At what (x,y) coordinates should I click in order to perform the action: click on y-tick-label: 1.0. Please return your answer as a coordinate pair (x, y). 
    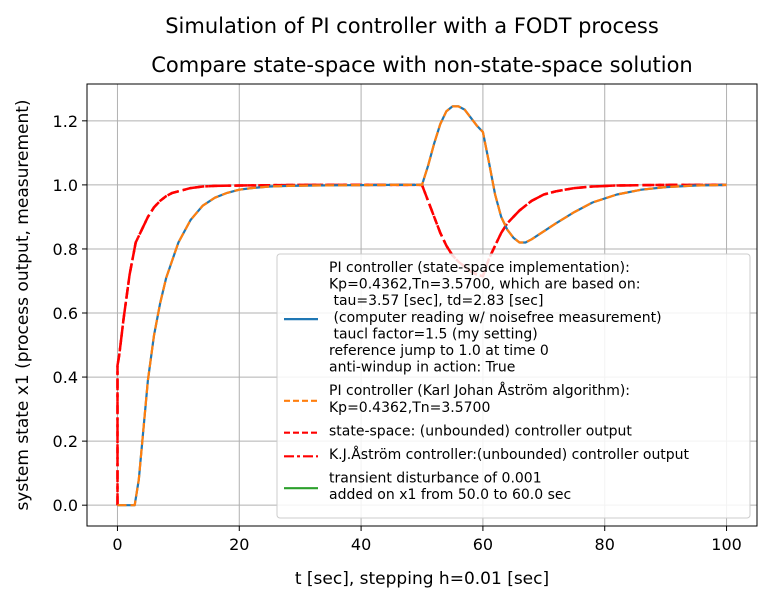
    Looking at the image, I should click on (65, 185).